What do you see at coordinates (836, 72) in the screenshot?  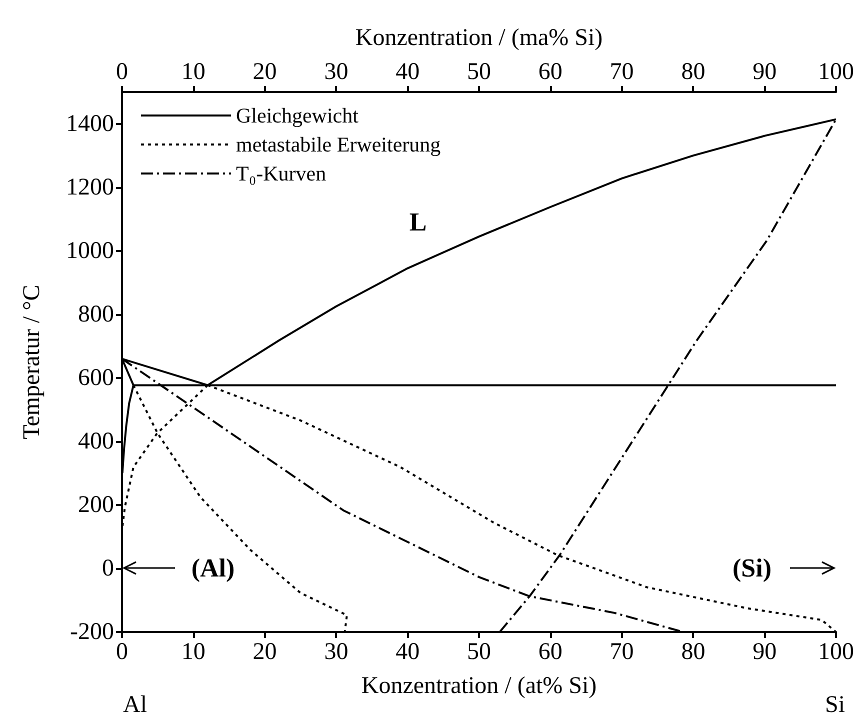 I see `x-tick-label: 100` at bounding box center [836, 72].